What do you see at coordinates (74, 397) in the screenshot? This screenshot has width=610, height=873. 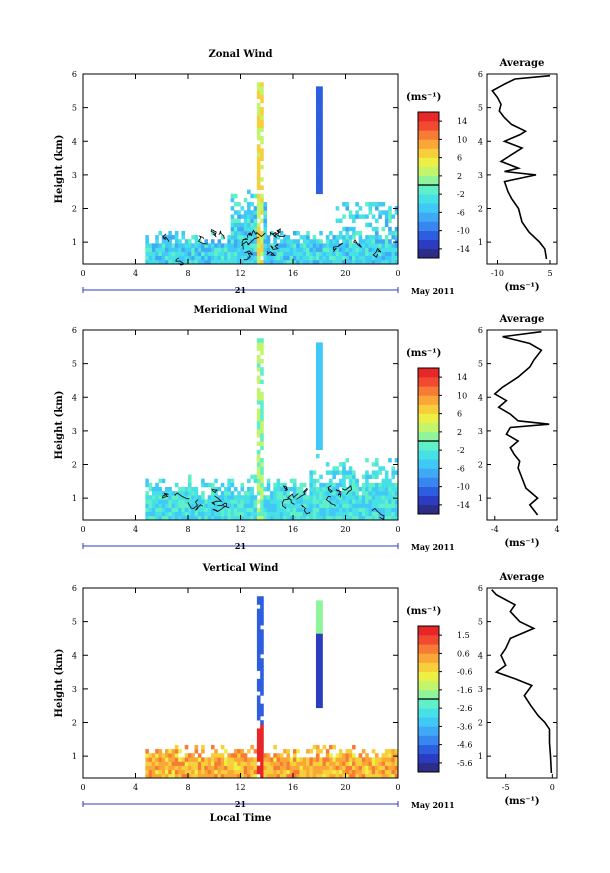 I see `y-tick-label: 4` at bounding box center [74, 397].